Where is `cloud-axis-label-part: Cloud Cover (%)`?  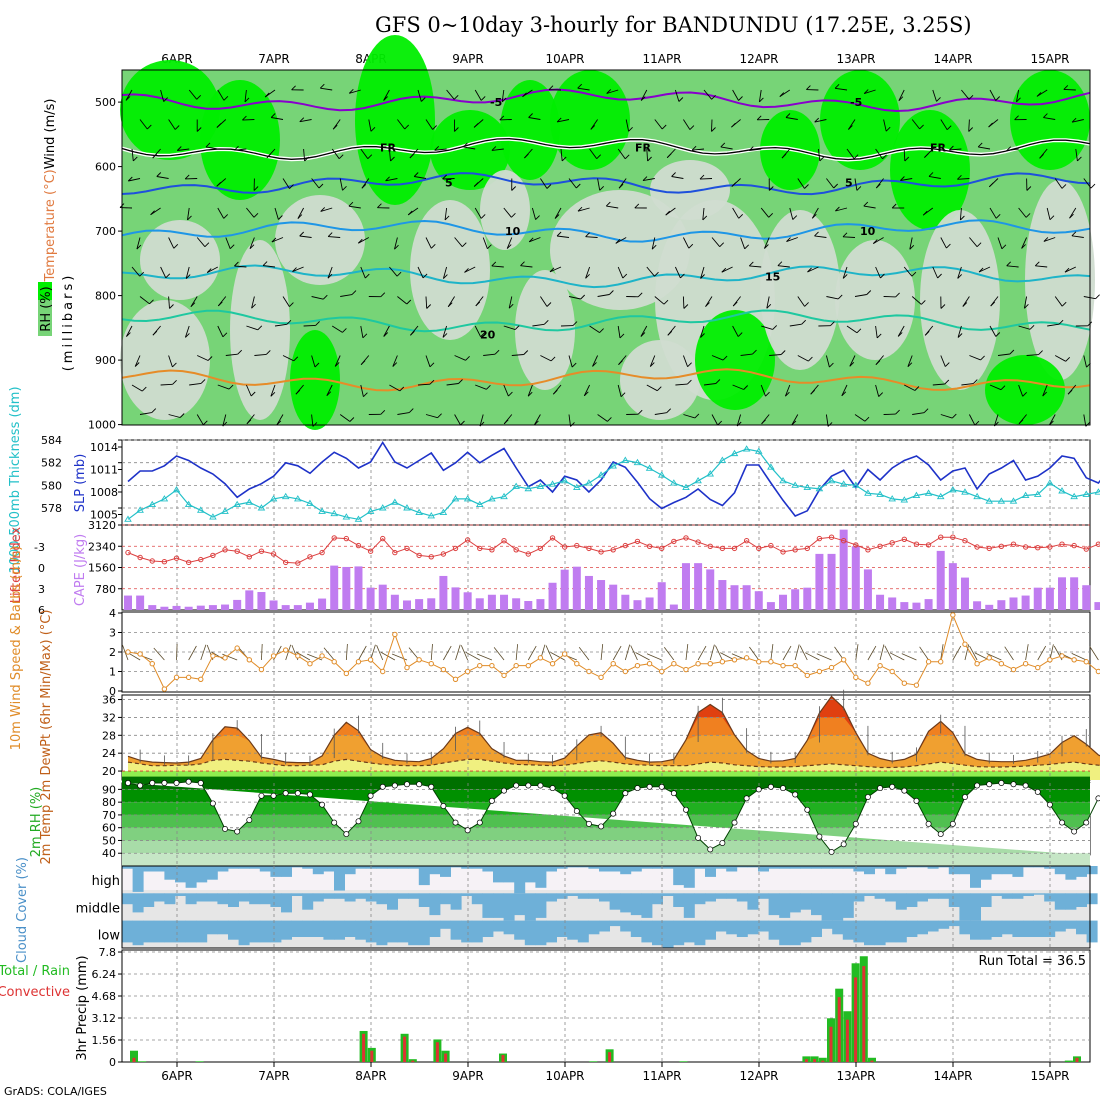 cloud-axis-label-part: Cloud Cover (%) is located at coordinates (22, 910).